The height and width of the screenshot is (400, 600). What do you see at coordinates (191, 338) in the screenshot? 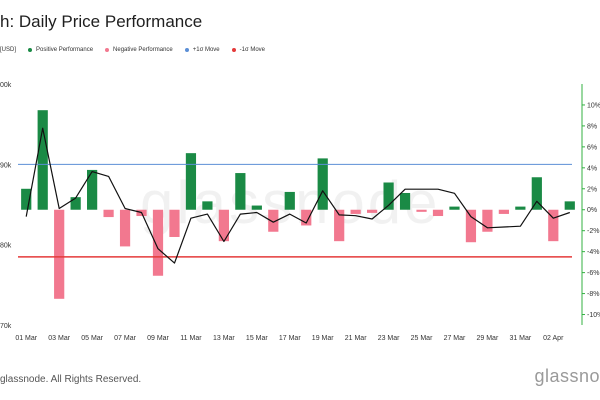
I see `x-tick-label: 11 Mar` at bounding box center [191, 338].